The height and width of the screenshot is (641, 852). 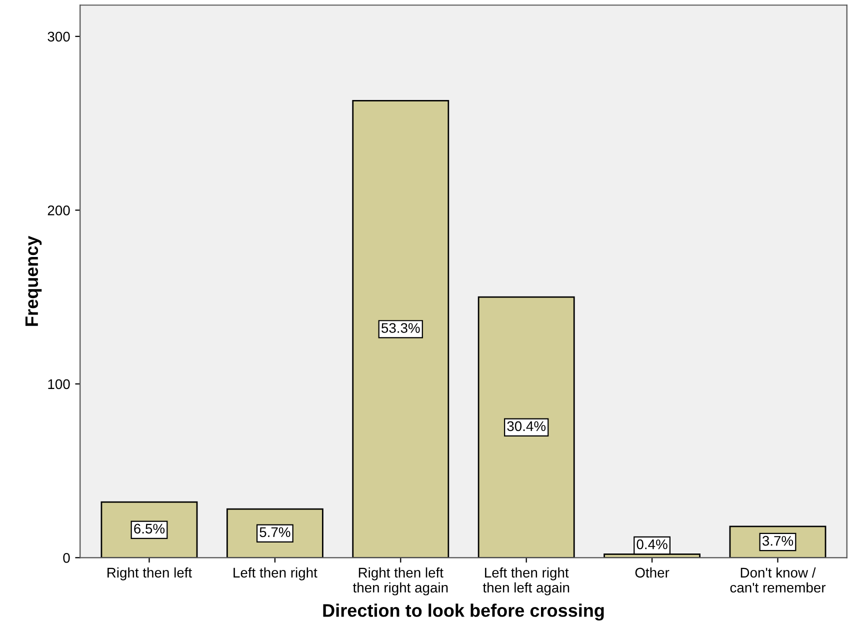 What do you see at coordinates (59, 37) in the screenshot?
I see `y-tick-label: 300` at bounding box center [59, 37].